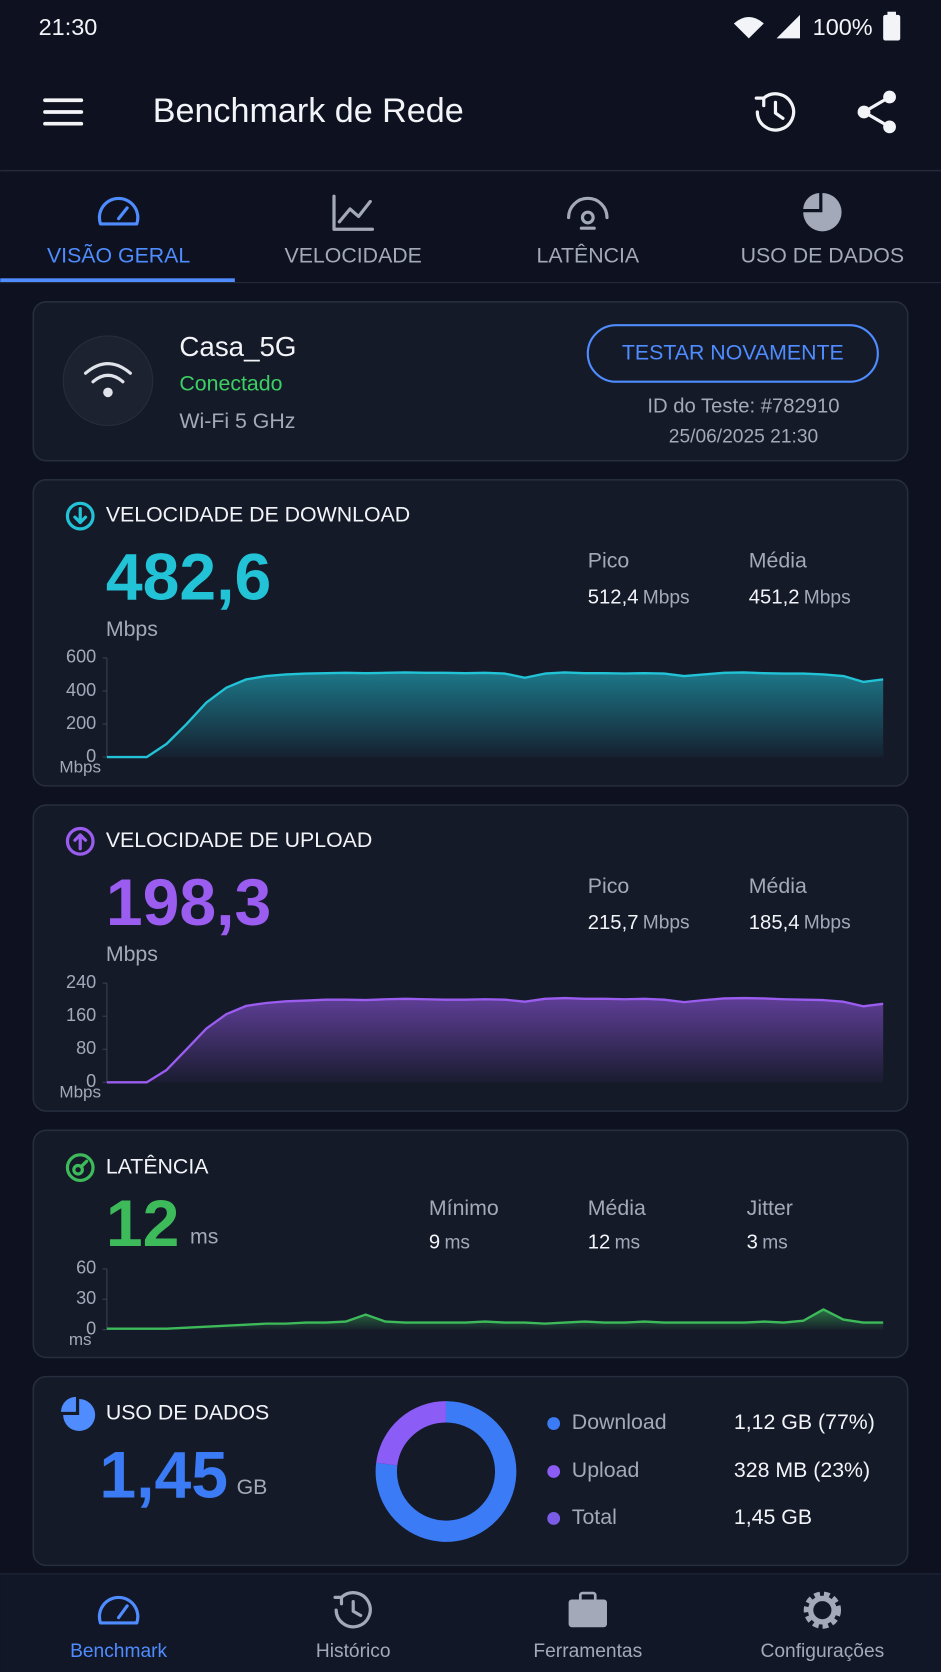 This screenshot has width=941, height=1672. Describe the element at coordinates (118, 255) in the screenshot. I see `tab-label: VISÃO GERAL` at that location.